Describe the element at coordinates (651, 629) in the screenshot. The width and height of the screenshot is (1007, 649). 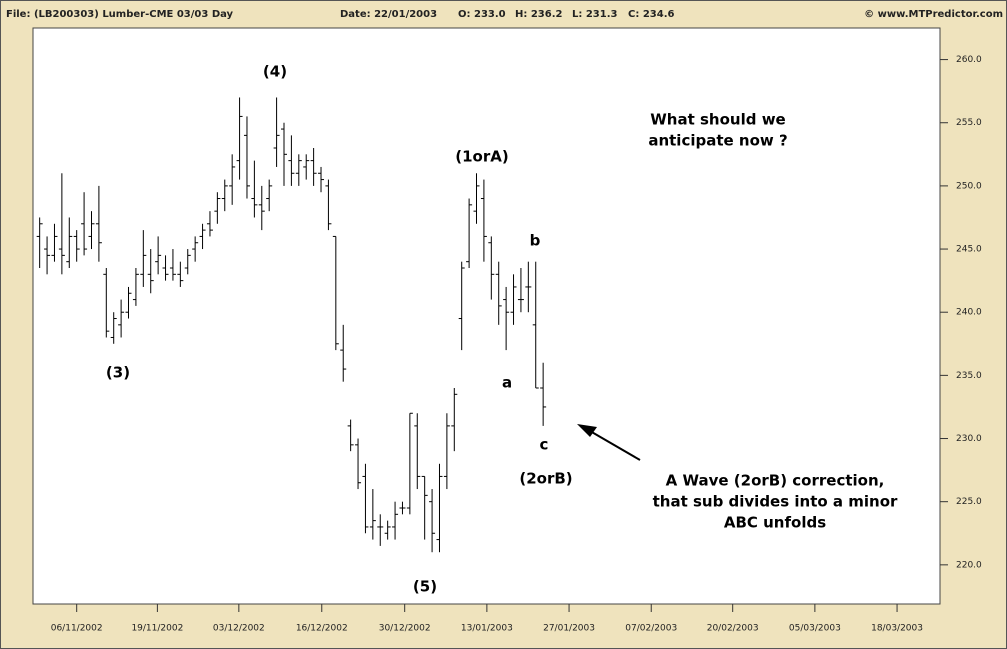
I see `x-tick-label: 07/02/2003` at that location.